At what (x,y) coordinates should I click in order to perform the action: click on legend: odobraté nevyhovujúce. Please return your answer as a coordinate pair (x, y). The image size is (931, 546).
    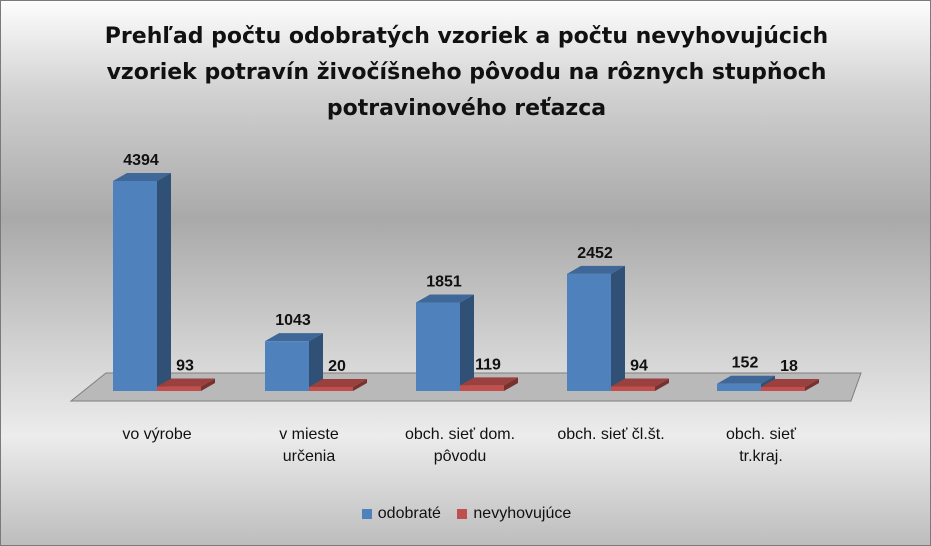
    Looking at the image, I should click on (465, 514).